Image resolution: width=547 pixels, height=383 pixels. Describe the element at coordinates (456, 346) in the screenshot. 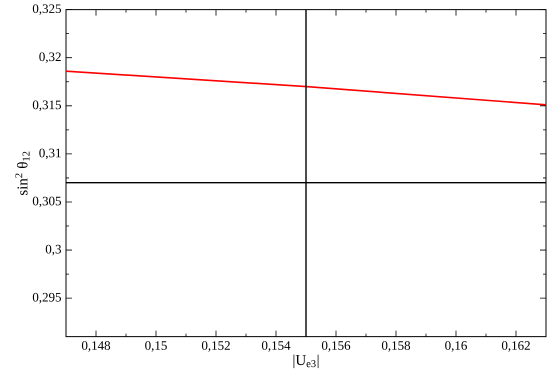

I see `x-tick-label: 0,16` at that location.